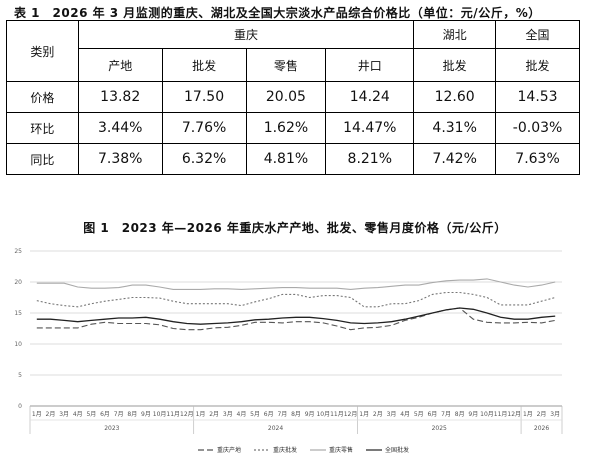 The image size is (590, 467). What do you see at coordinates (537, 97) in the screenshot?
I see `table-cell: 14.53` at bounding box center [537, 97].